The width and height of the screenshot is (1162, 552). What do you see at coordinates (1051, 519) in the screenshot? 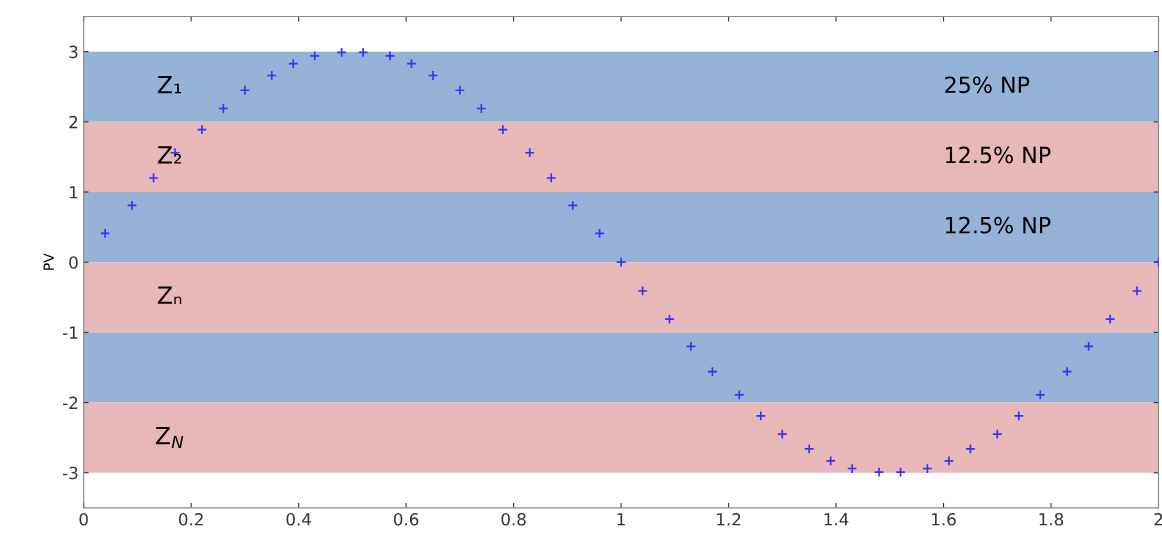
I see `x-tick-label: 1.8` at bounding box center [1051, 519].